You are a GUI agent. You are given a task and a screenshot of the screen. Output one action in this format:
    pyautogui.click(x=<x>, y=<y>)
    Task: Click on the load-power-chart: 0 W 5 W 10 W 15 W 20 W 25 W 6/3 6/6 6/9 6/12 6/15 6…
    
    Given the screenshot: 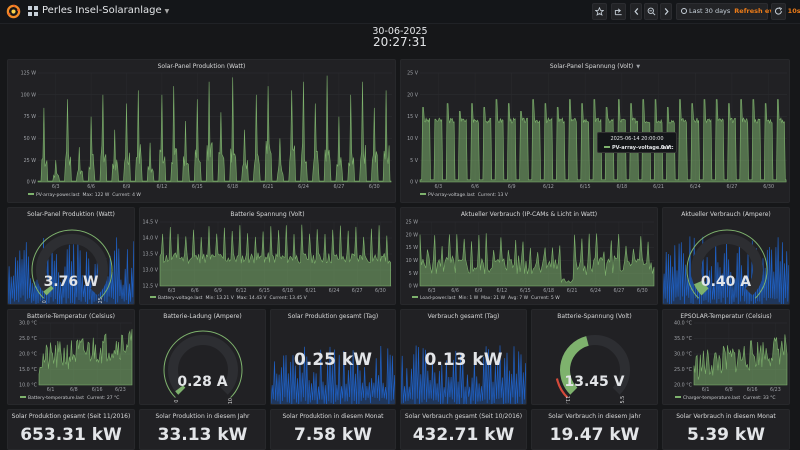 What is the action you would take?
    pyautogui.click(x=529, y=256)
    